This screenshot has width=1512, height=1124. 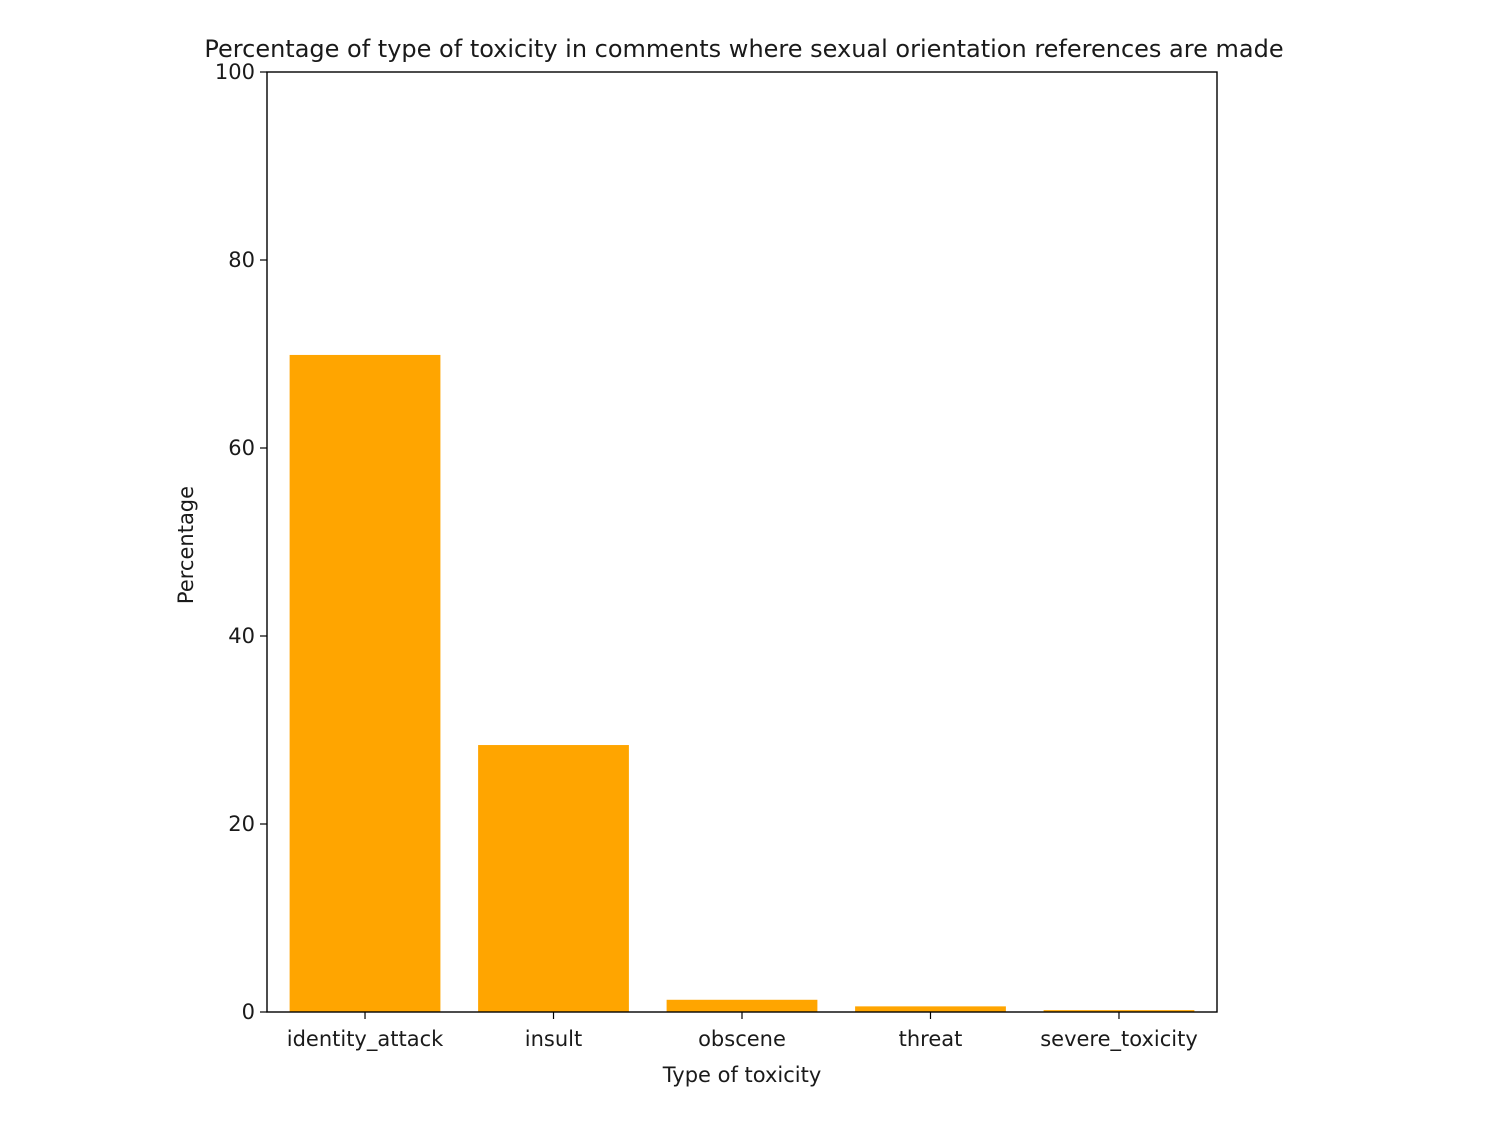 What do you see at coordinates (365, 683) in the screenshot?
I see `bar-identity-attack` at bounding box center [365, 683].